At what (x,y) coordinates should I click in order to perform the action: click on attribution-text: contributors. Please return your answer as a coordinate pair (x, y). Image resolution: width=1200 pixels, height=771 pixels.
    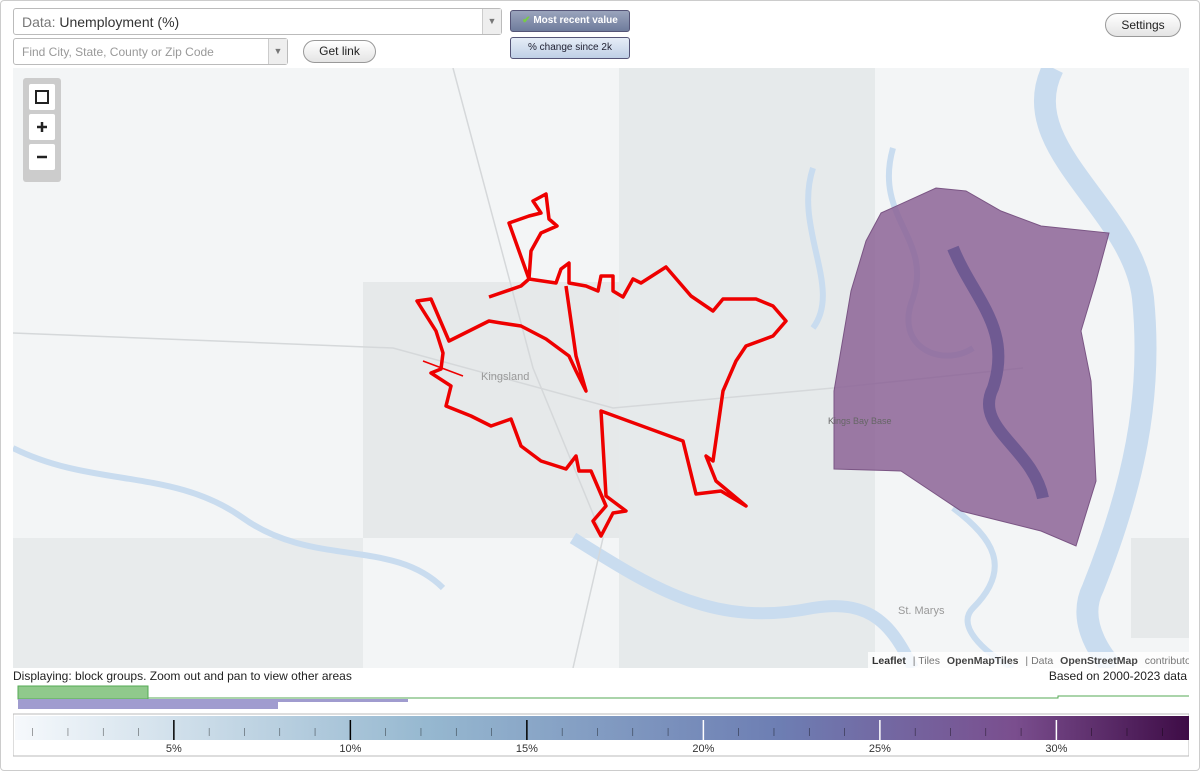
    Looking at the image, I should click on (1167, 661).